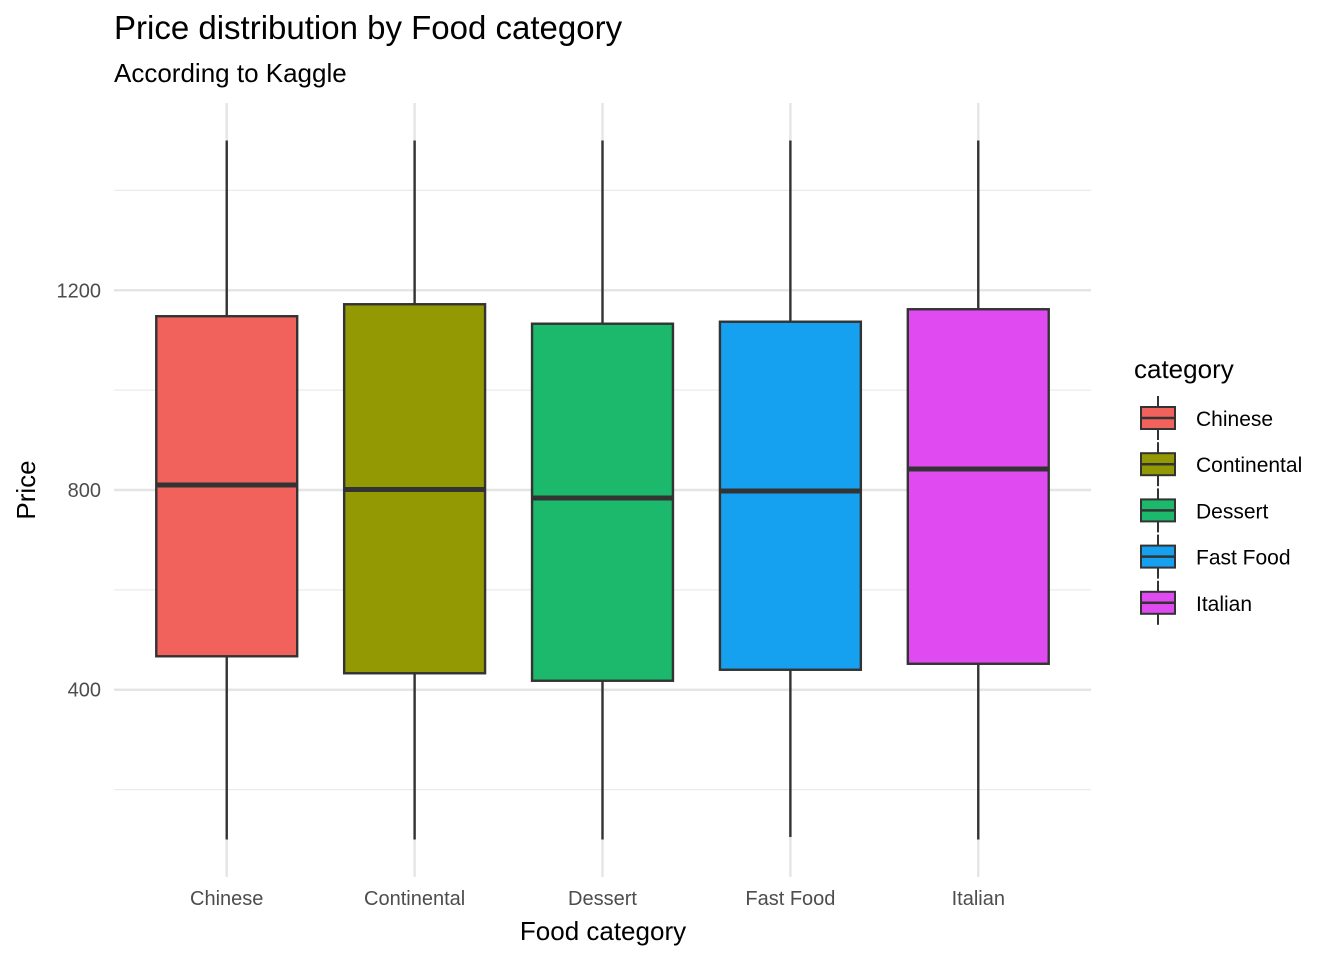 The height and width of the screenshot is (960, 1344). I want to click on legend-label: Fast Food, so click(1243, 558).